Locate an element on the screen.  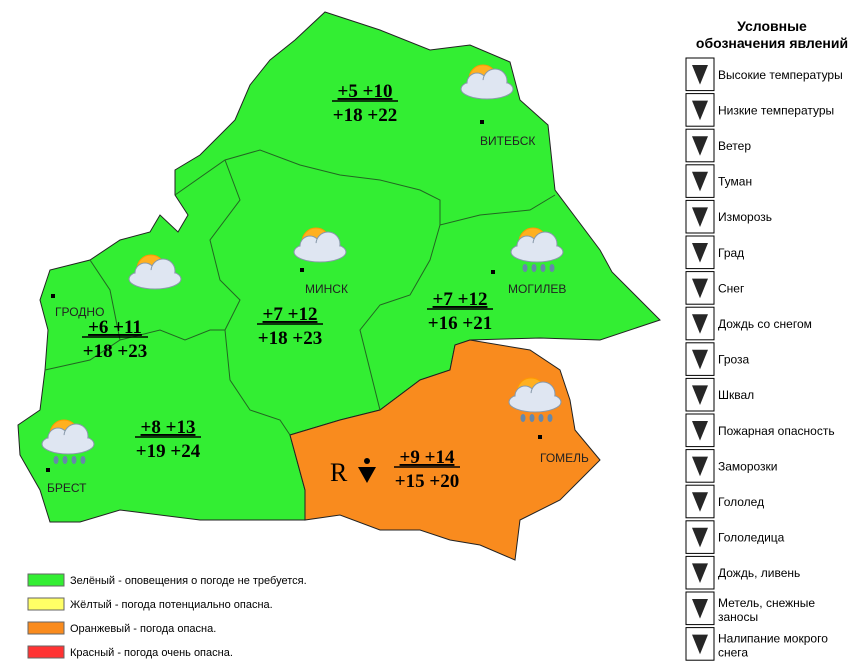
phenomenon-label: Дождь, ливень is located at coordinates (759, 573).